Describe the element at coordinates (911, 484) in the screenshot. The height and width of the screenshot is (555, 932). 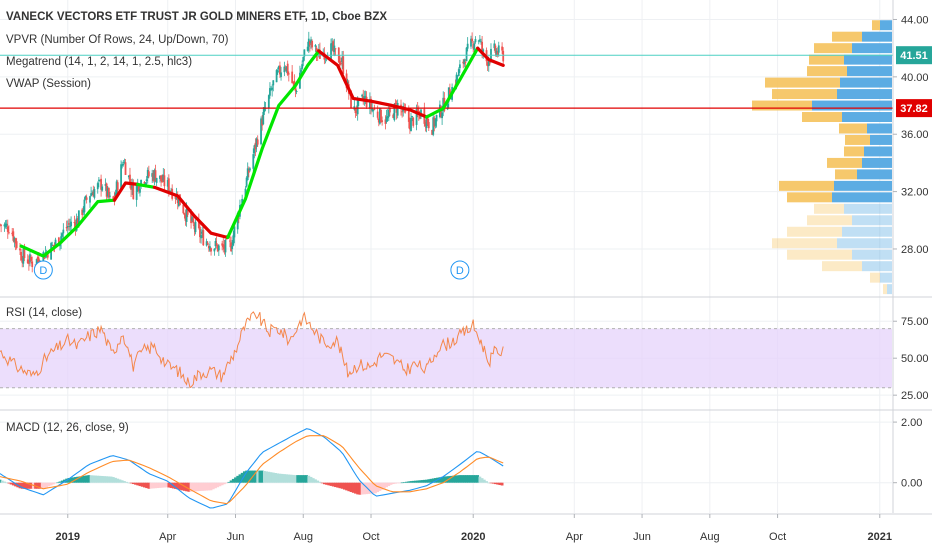
I see `price-scale-label: 0.00` at that location.